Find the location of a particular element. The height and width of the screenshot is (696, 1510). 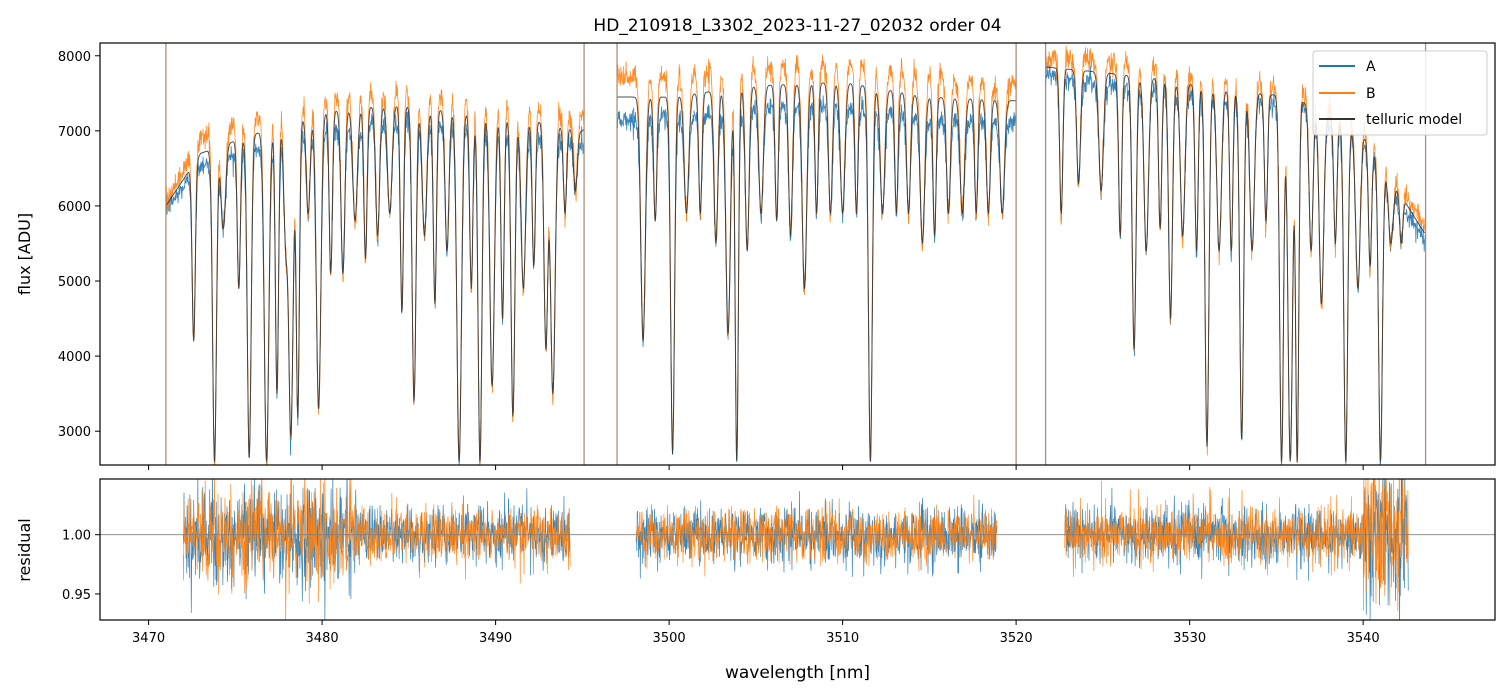

legend-box is located at coordinates (1400, 93).